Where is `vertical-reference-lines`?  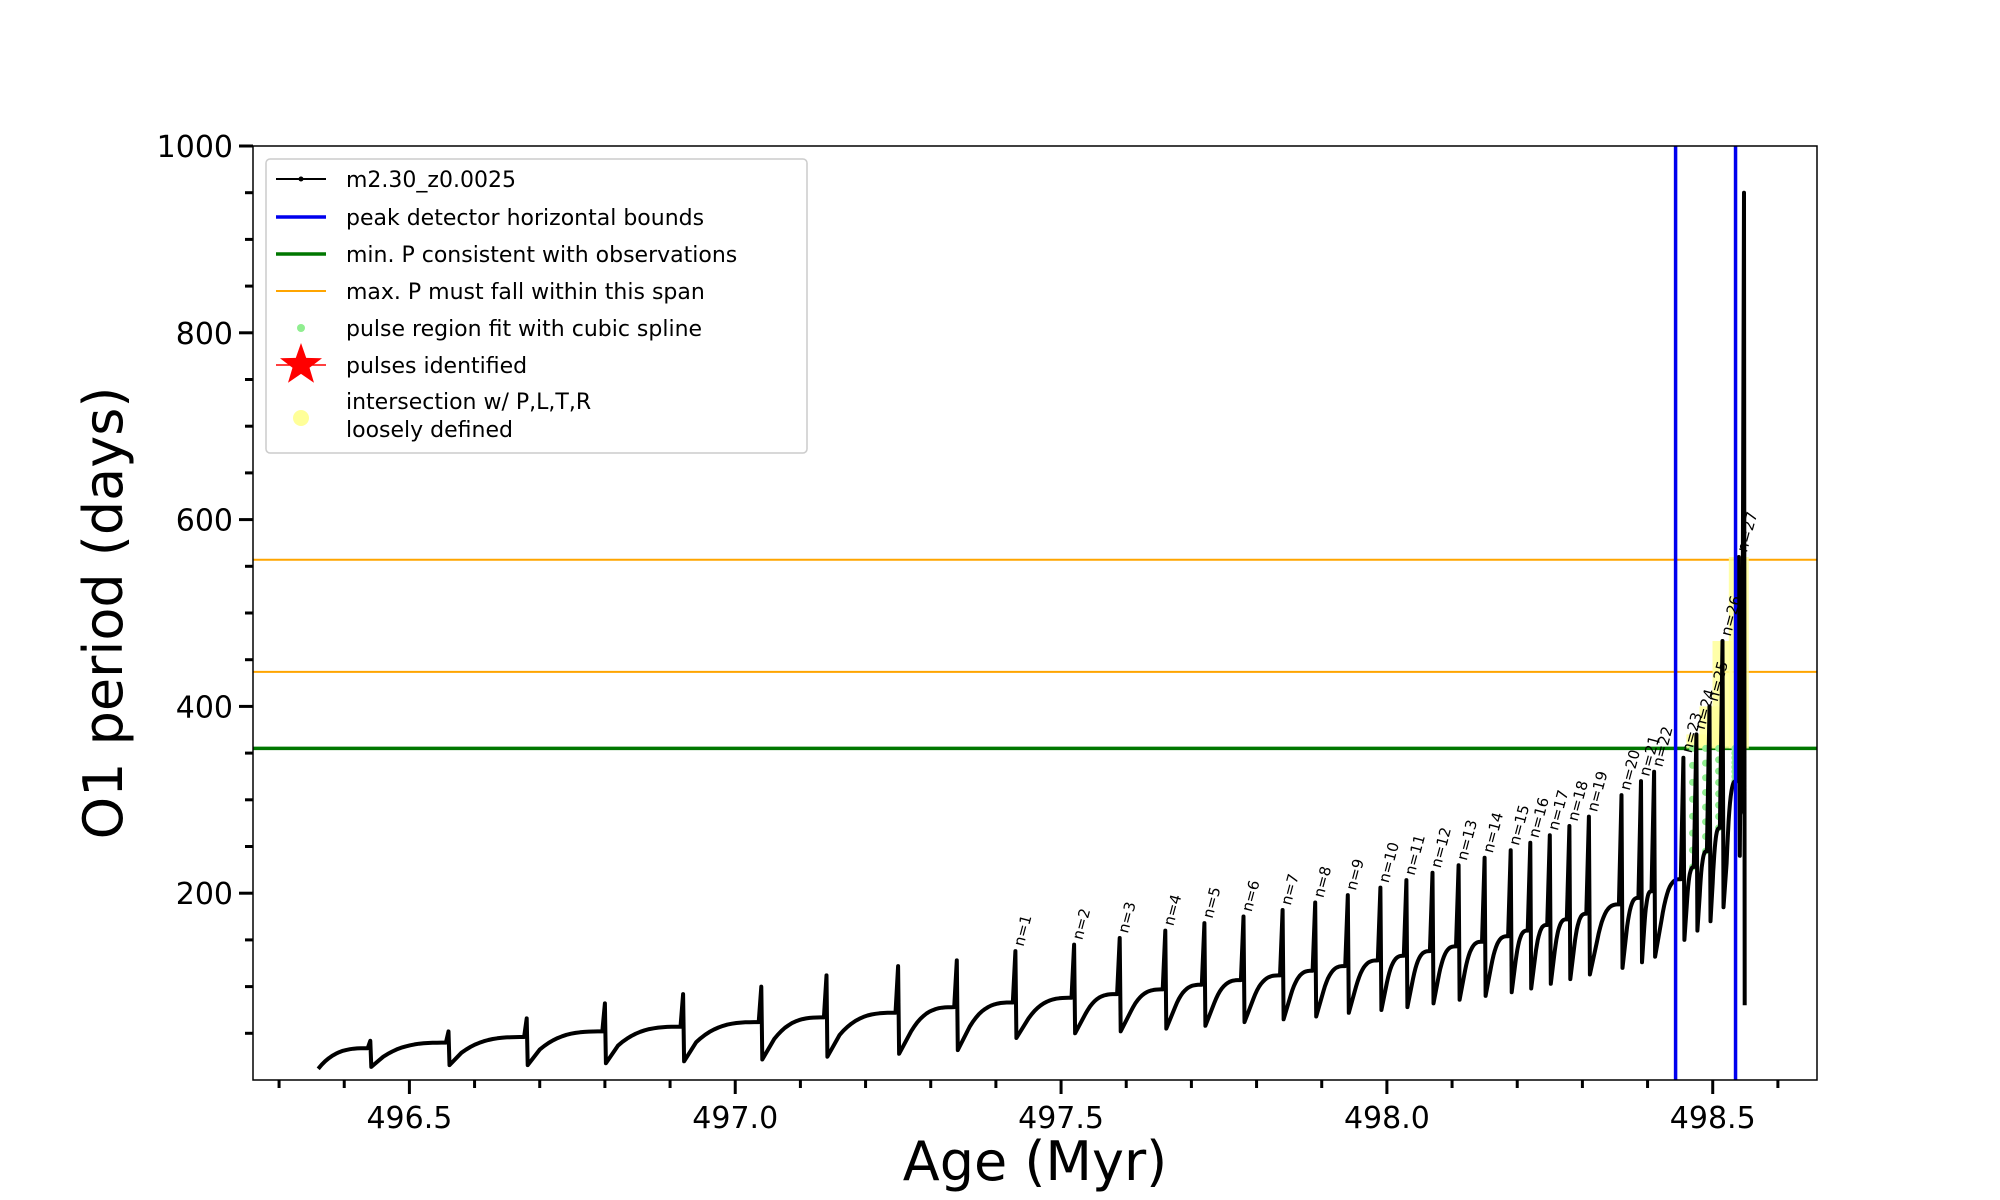 vertical-reference-lines is located at coordinates (1705, 613).